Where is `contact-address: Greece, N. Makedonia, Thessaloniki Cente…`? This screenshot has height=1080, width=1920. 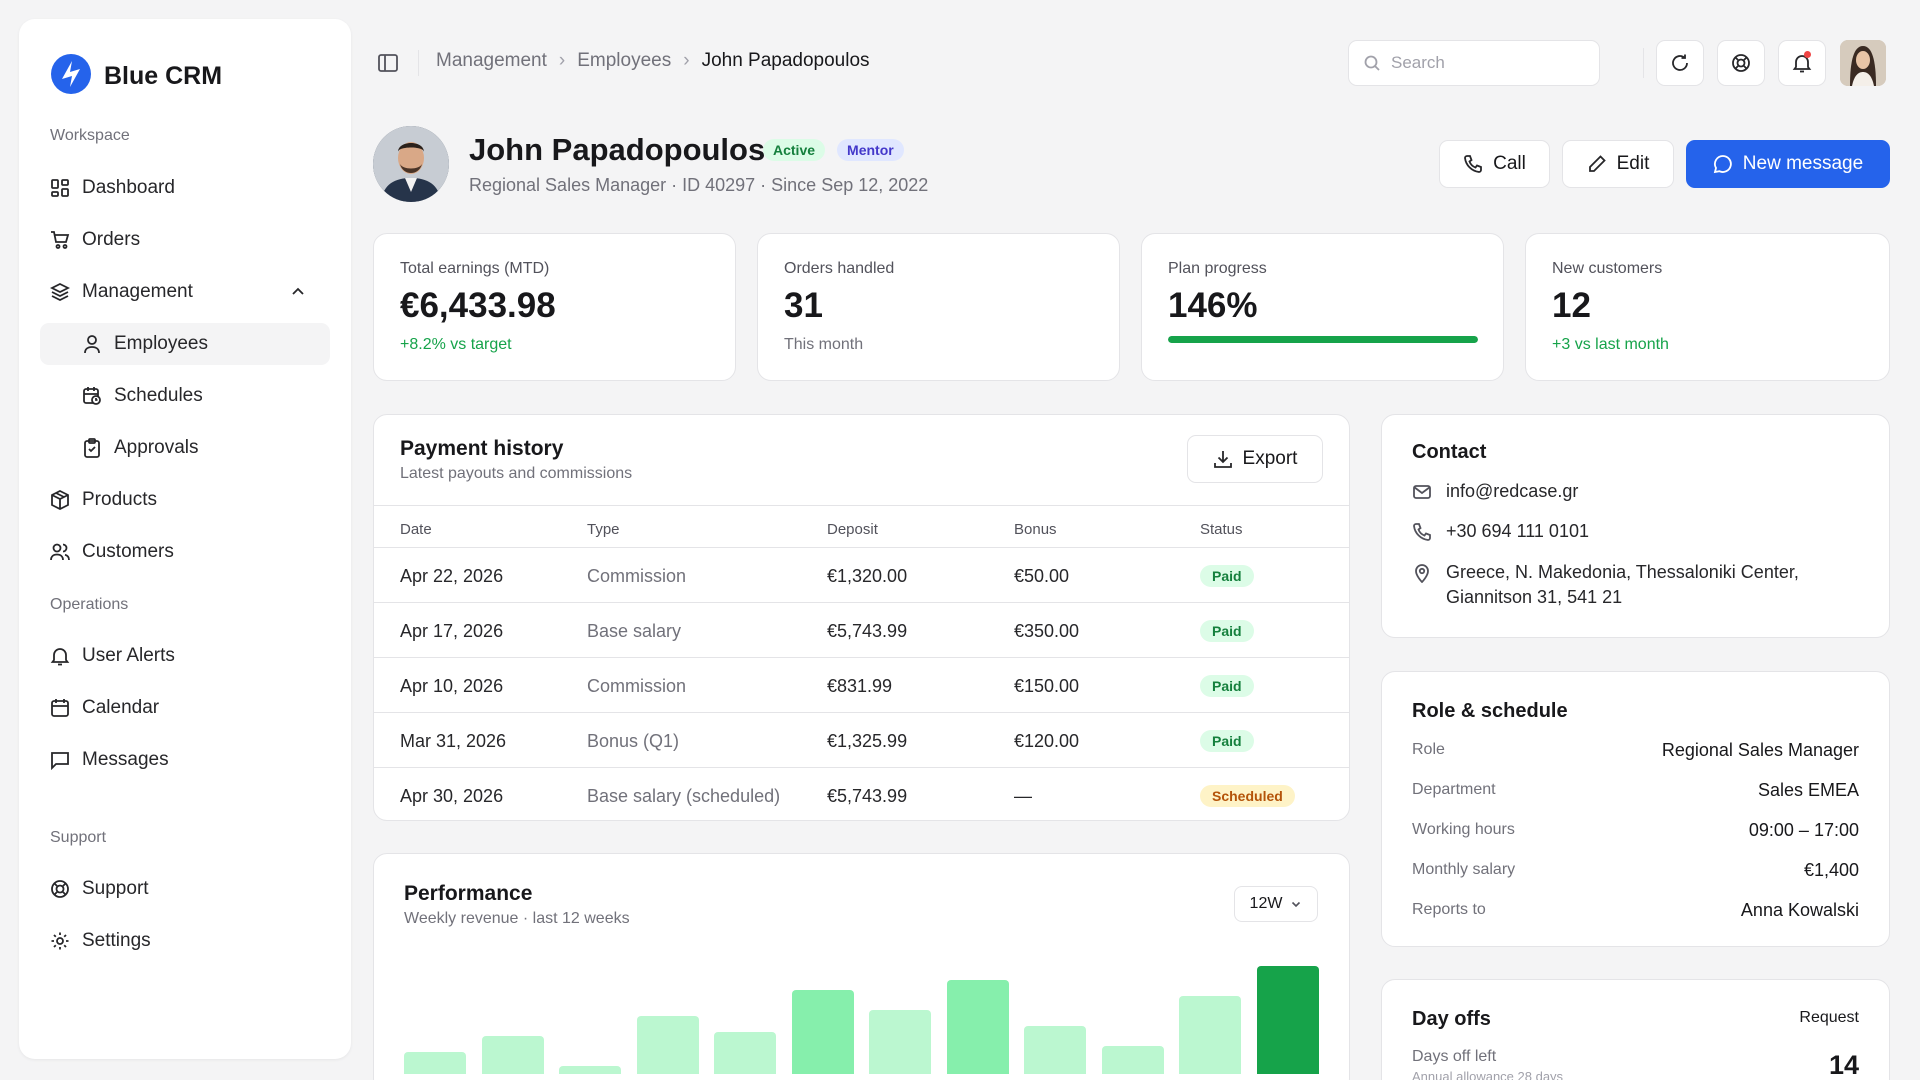 contact-address: Greece, N. Makedonia, Thessaloniki Cente… is located at coordinates (1605, 585).